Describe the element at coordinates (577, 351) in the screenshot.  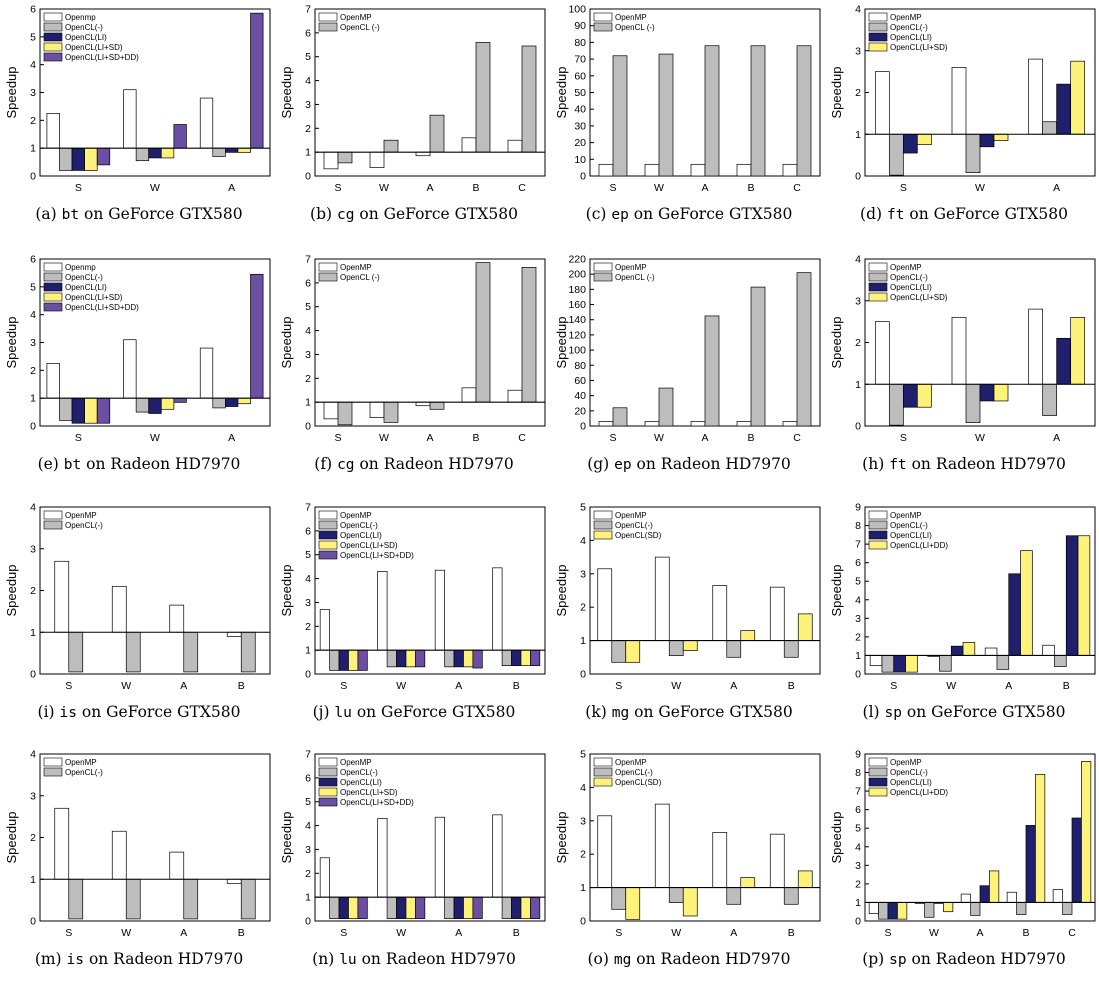
I see `y-tick-label: 100` at that location.